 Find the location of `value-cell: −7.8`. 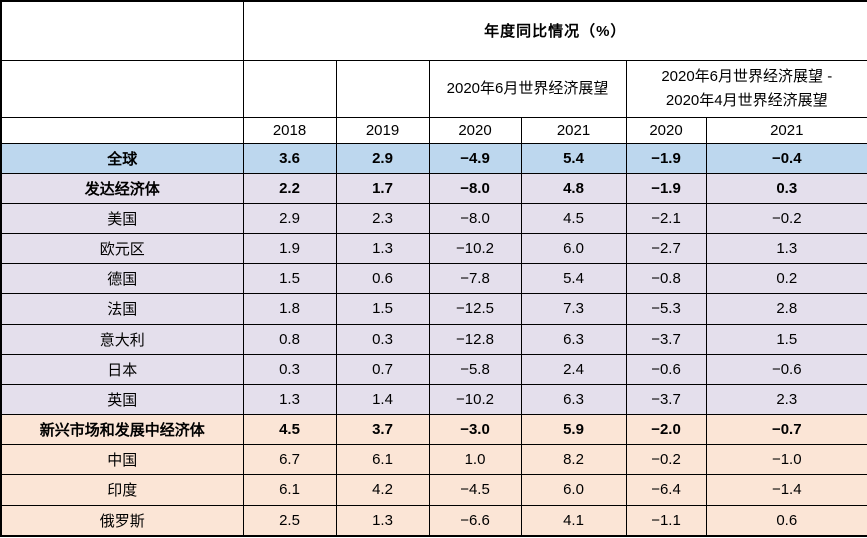

value-cell: −7.8 is located at coordinates (475, 279).